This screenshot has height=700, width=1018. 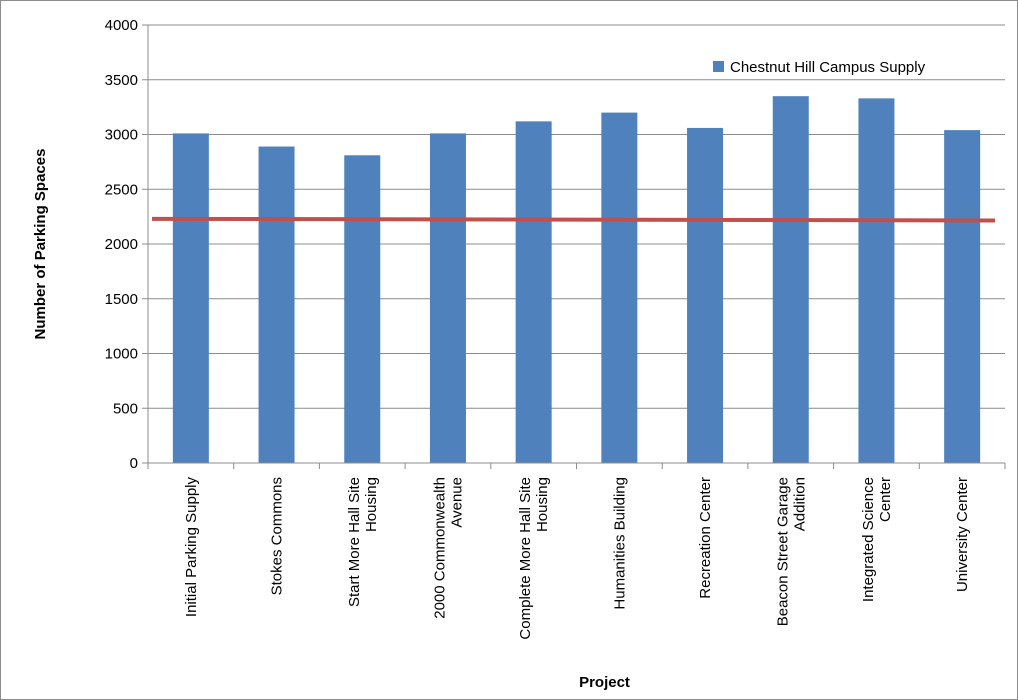 I want to click on x-axis-title: Project, so click(x=604, y=682).